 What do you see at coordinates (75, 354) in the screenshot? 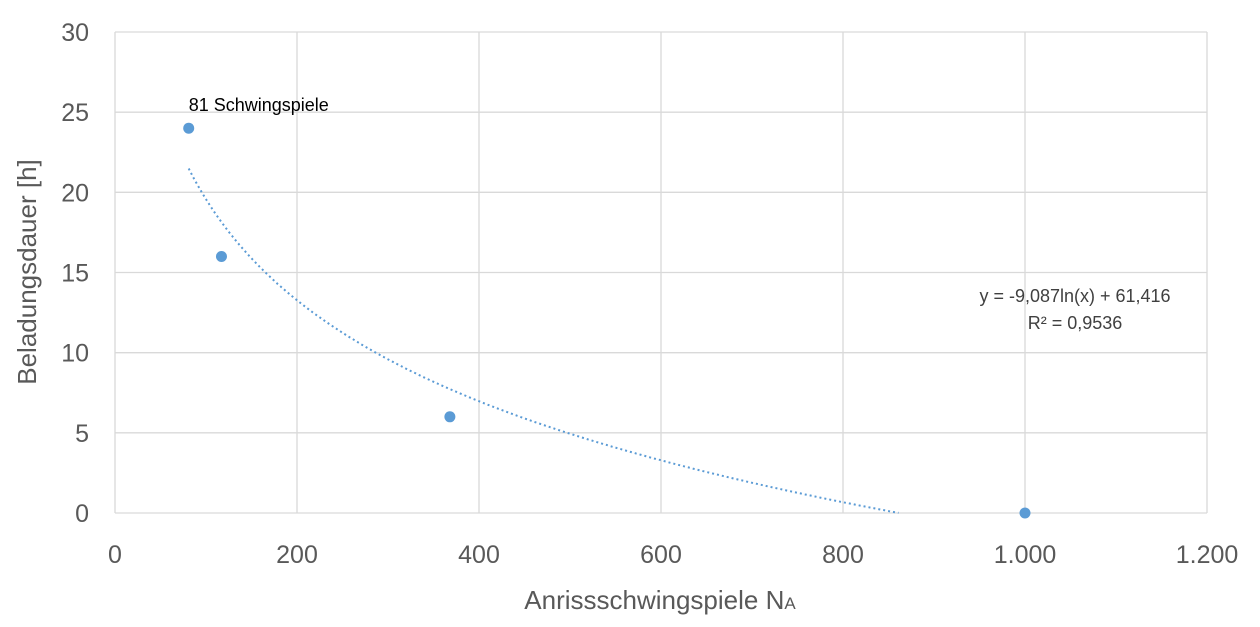
I see `y-tick-label: 10` at bounding box center [75, 354].